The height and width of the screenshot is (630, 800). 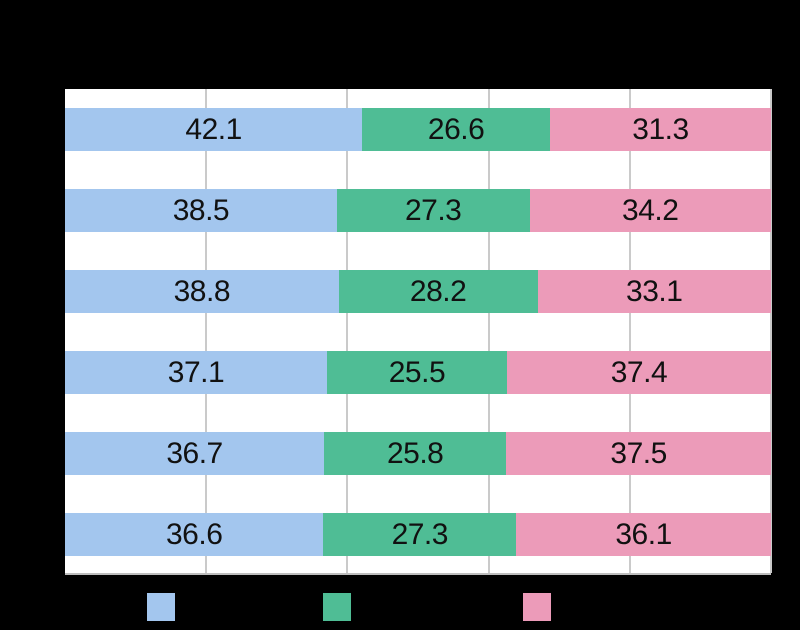 I want to click on bar-segment-pink: 33.1, so click(x=654, y=291).